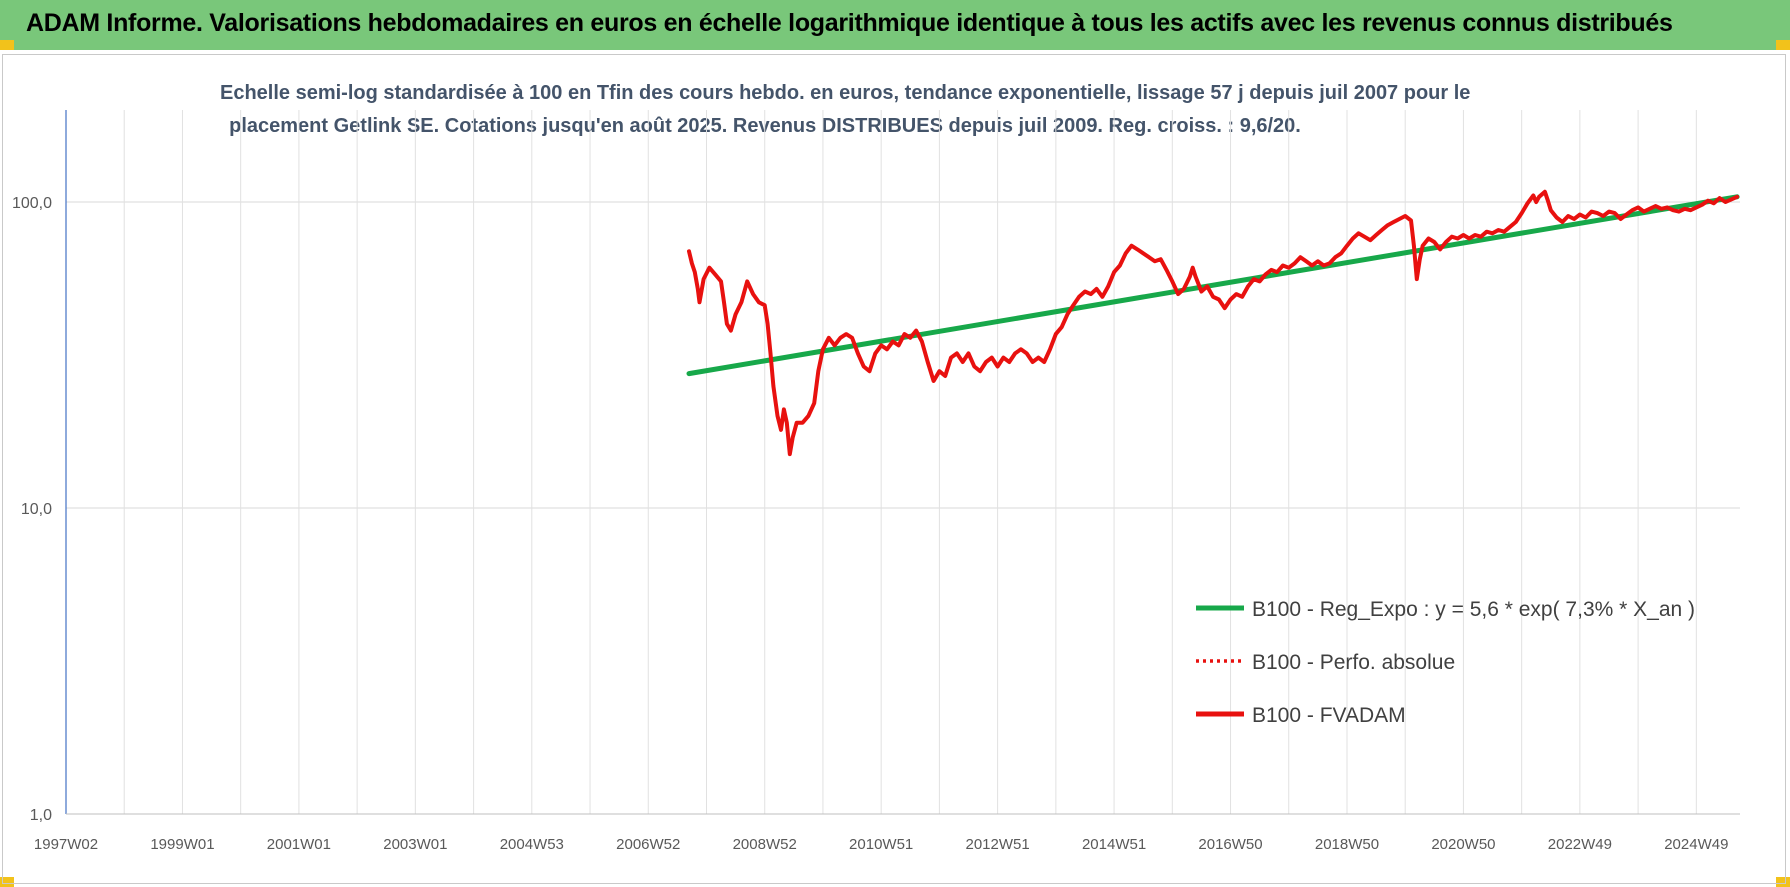 The image size is (1790, 887). What do you see at coordinates (7, 45) in the screenshot?
I see `corner-mark-left` at bounding box center [7, 45].